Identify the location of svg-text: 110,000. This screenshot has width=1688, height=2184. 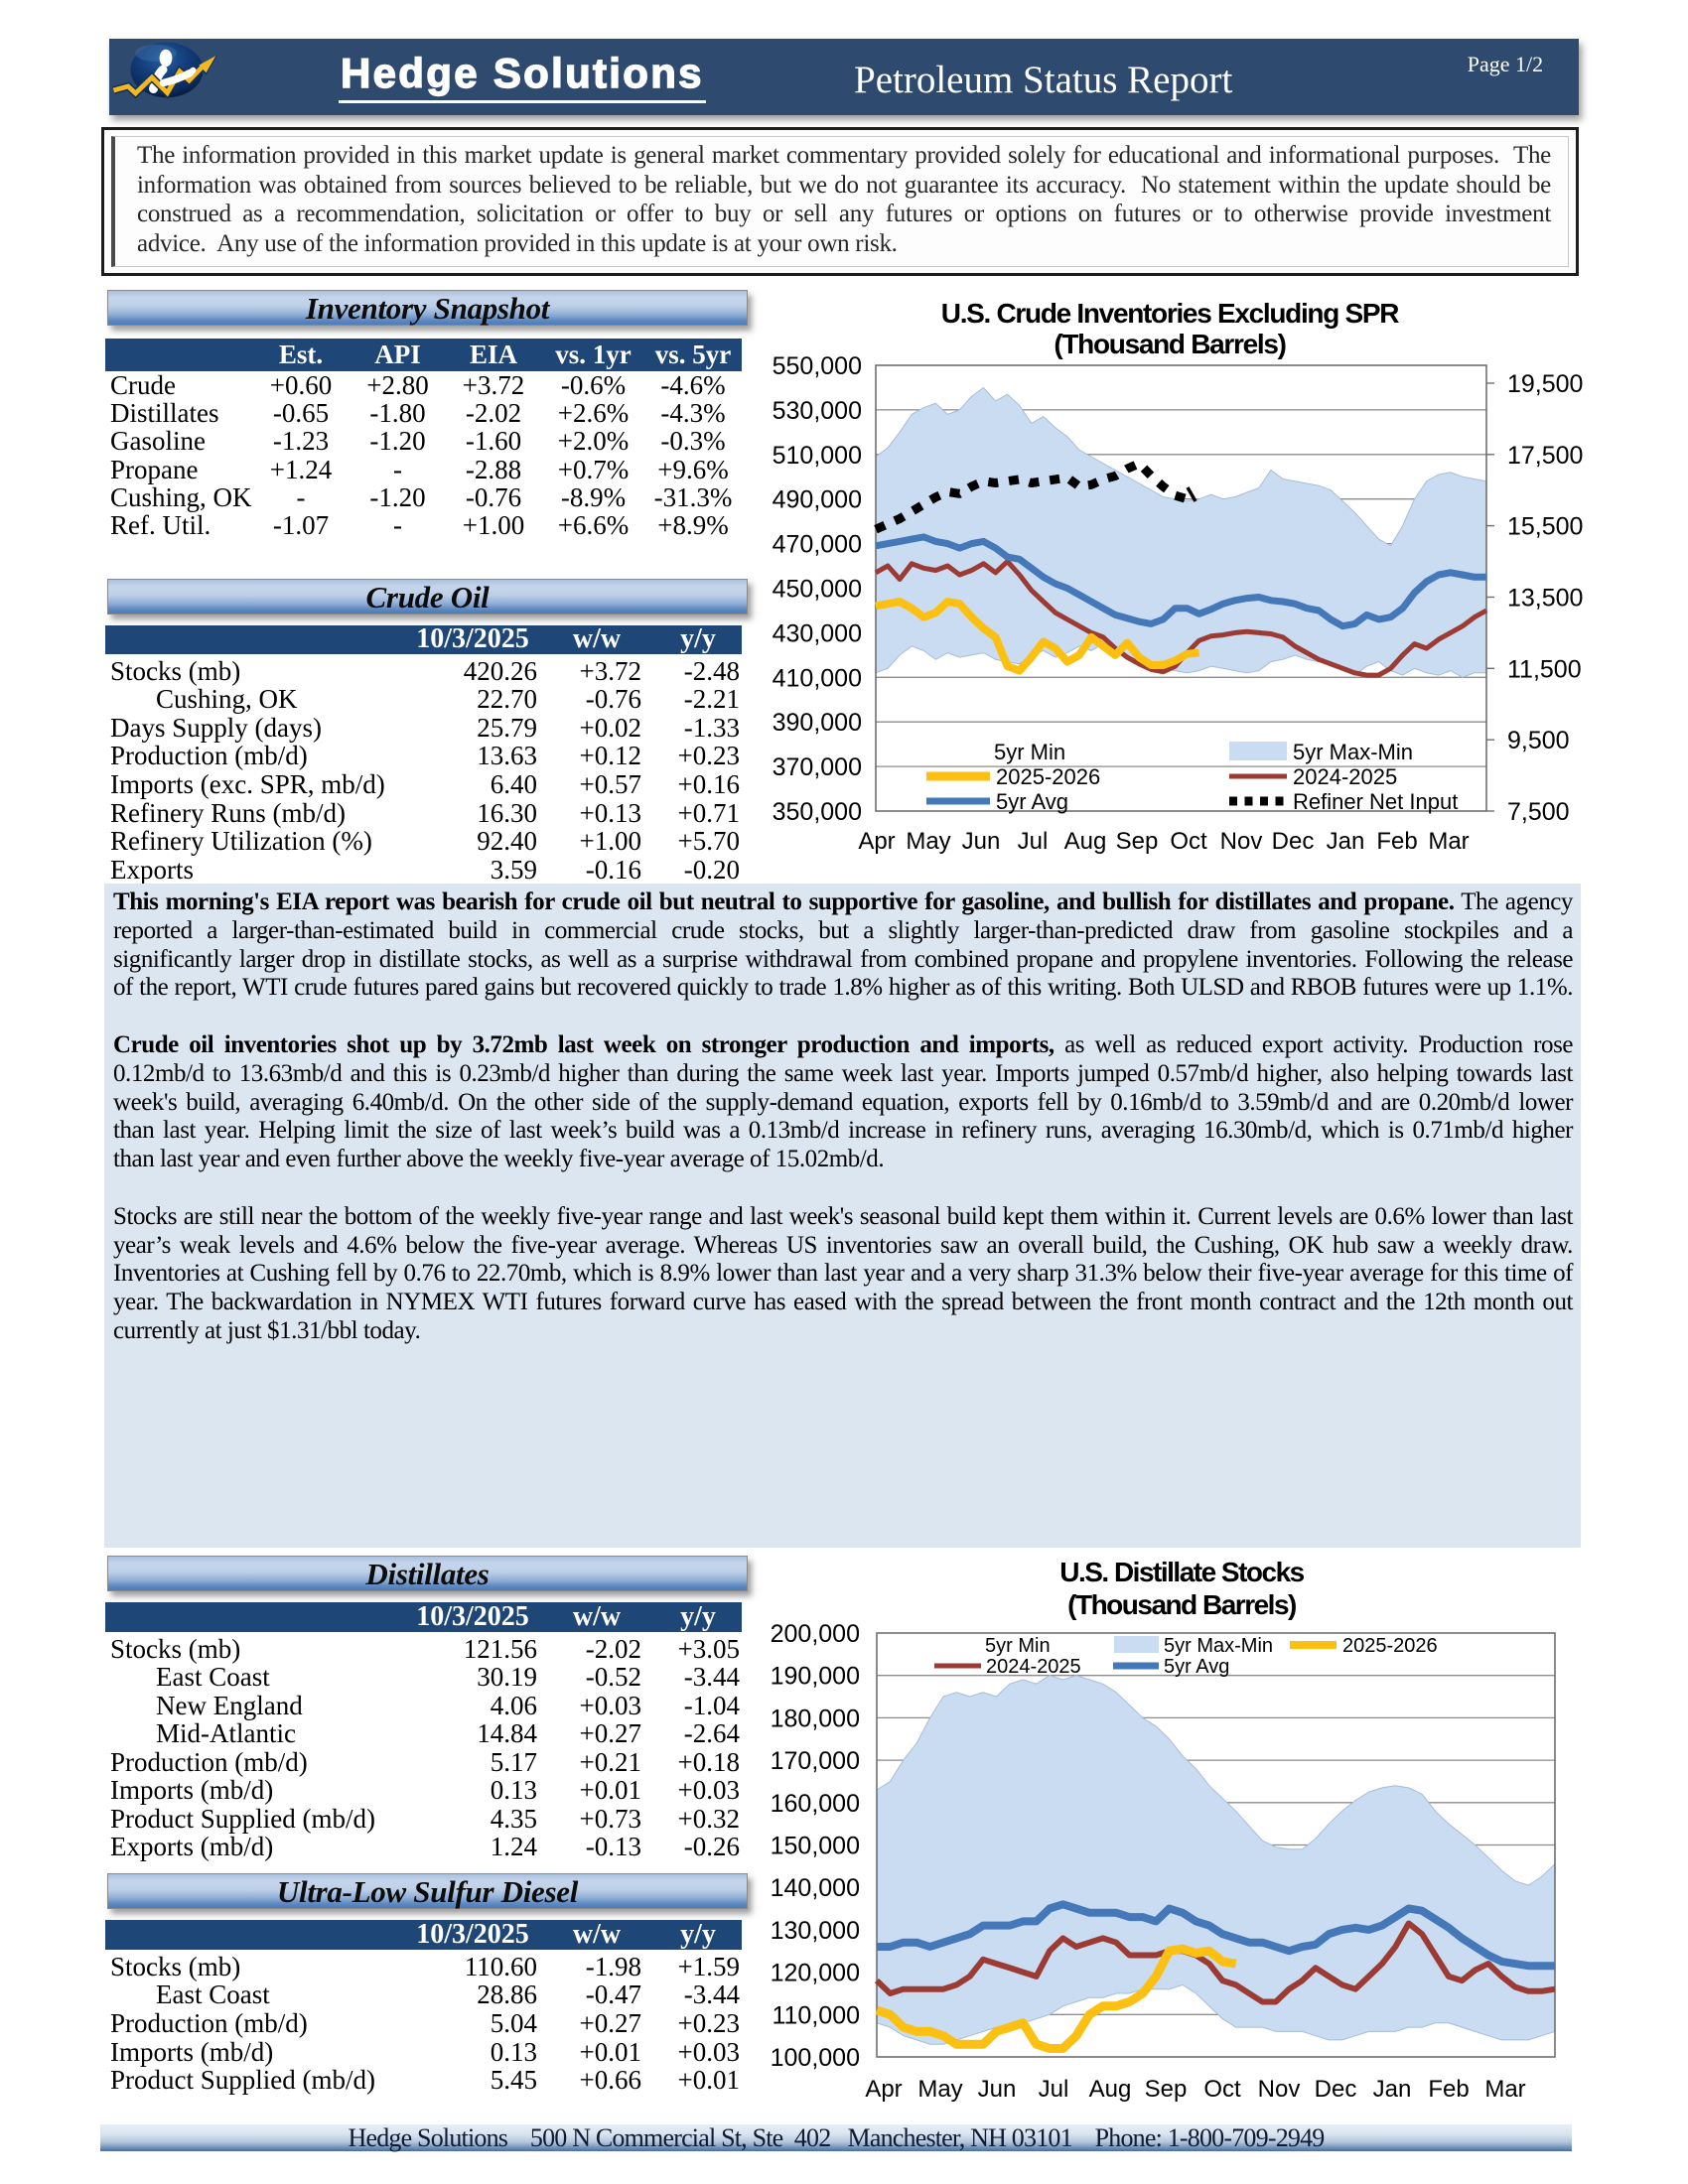
(816, 2015).